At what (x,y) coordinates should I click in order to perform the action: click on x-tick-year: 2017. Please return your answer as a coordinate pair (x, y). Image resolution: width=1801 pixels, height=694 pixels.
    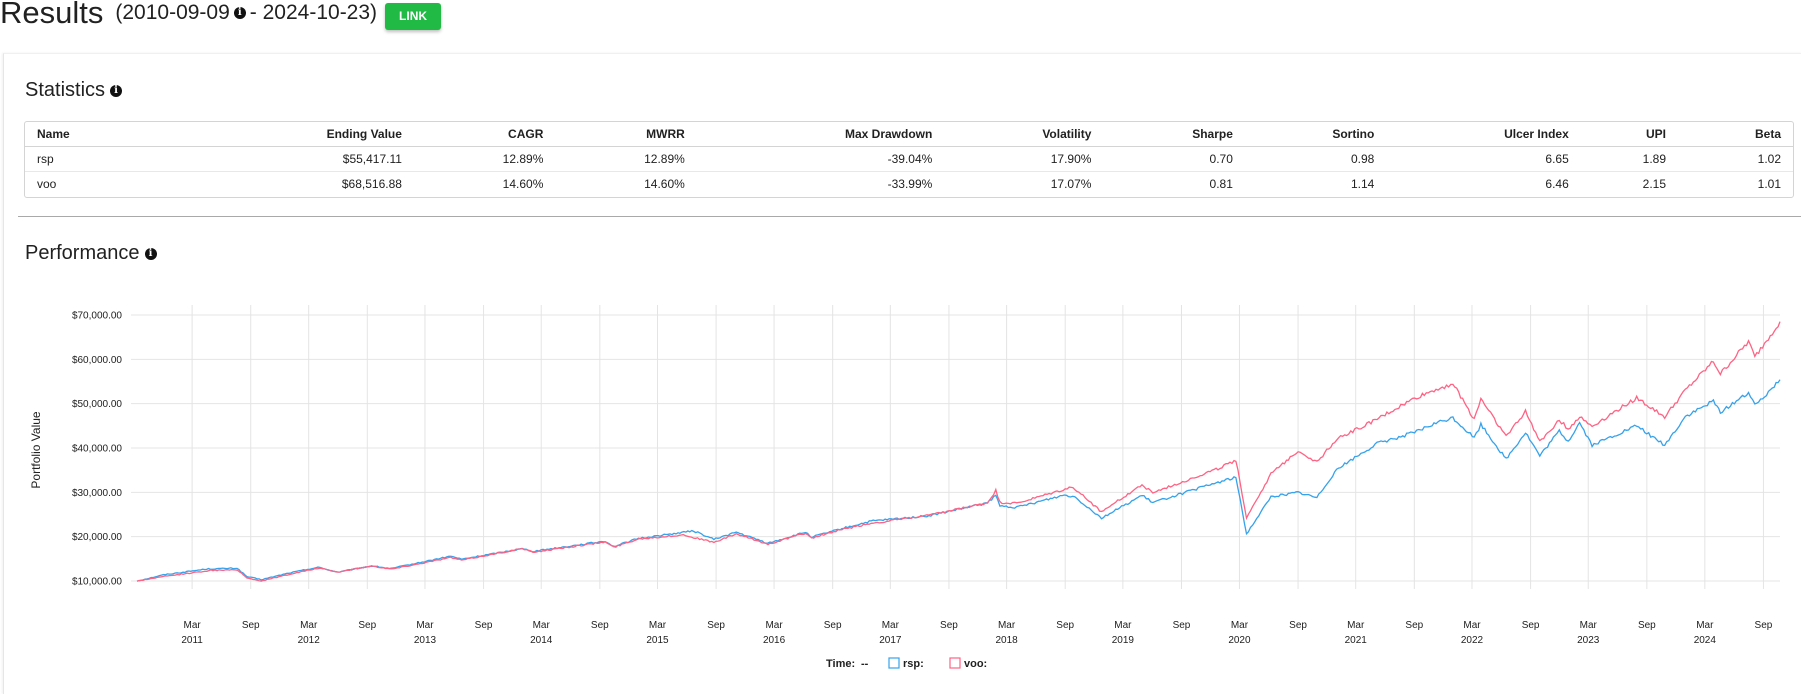
    Looking at the image, I should click on (890, 640).